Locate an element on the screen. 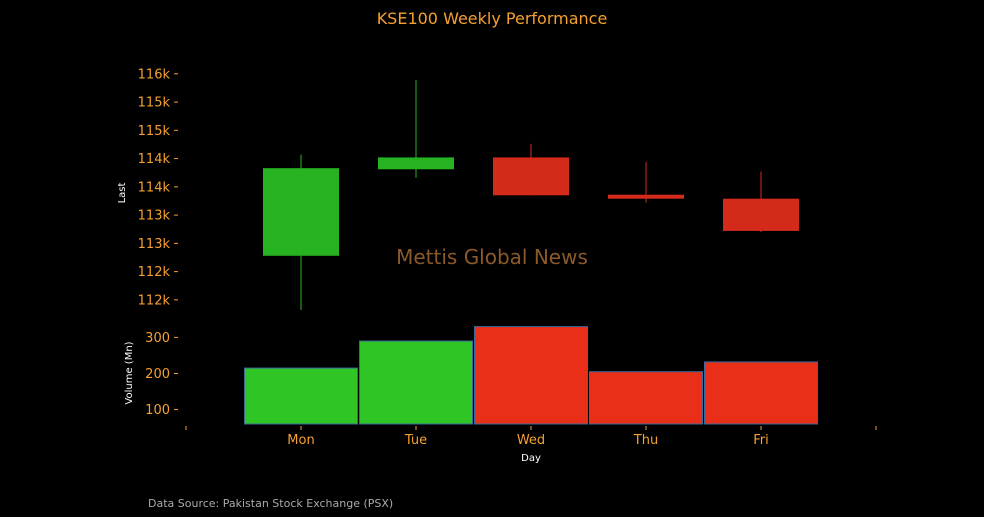 This screenshot has width=984, height=517. x-axis-label: Day is located at coordinates (531, 458).